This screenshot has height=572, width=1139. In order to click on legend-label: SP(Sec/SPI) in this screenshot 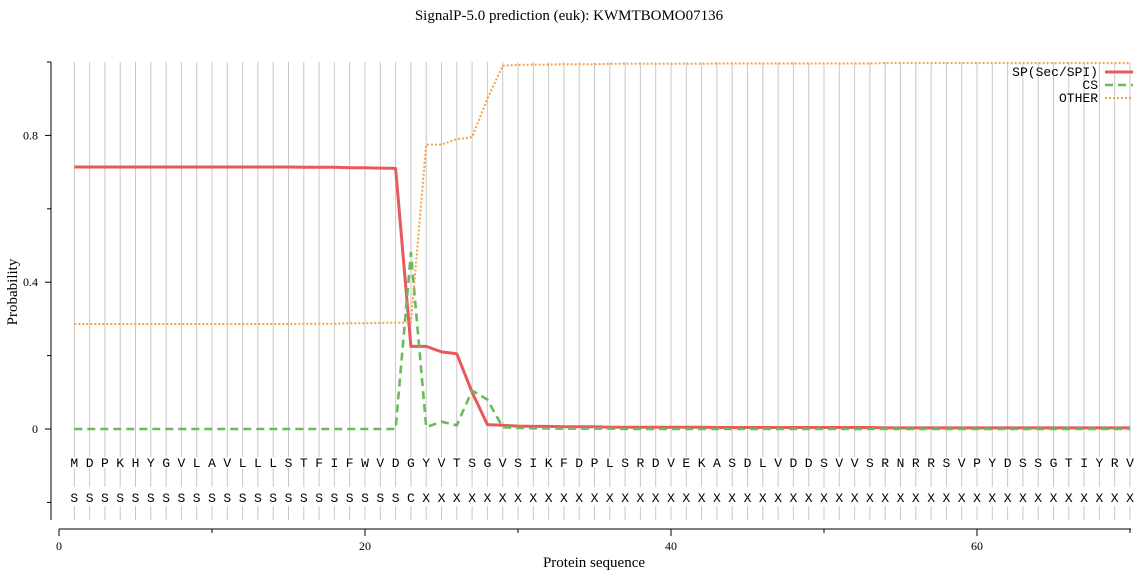, I will do `click(1055, 72)`.